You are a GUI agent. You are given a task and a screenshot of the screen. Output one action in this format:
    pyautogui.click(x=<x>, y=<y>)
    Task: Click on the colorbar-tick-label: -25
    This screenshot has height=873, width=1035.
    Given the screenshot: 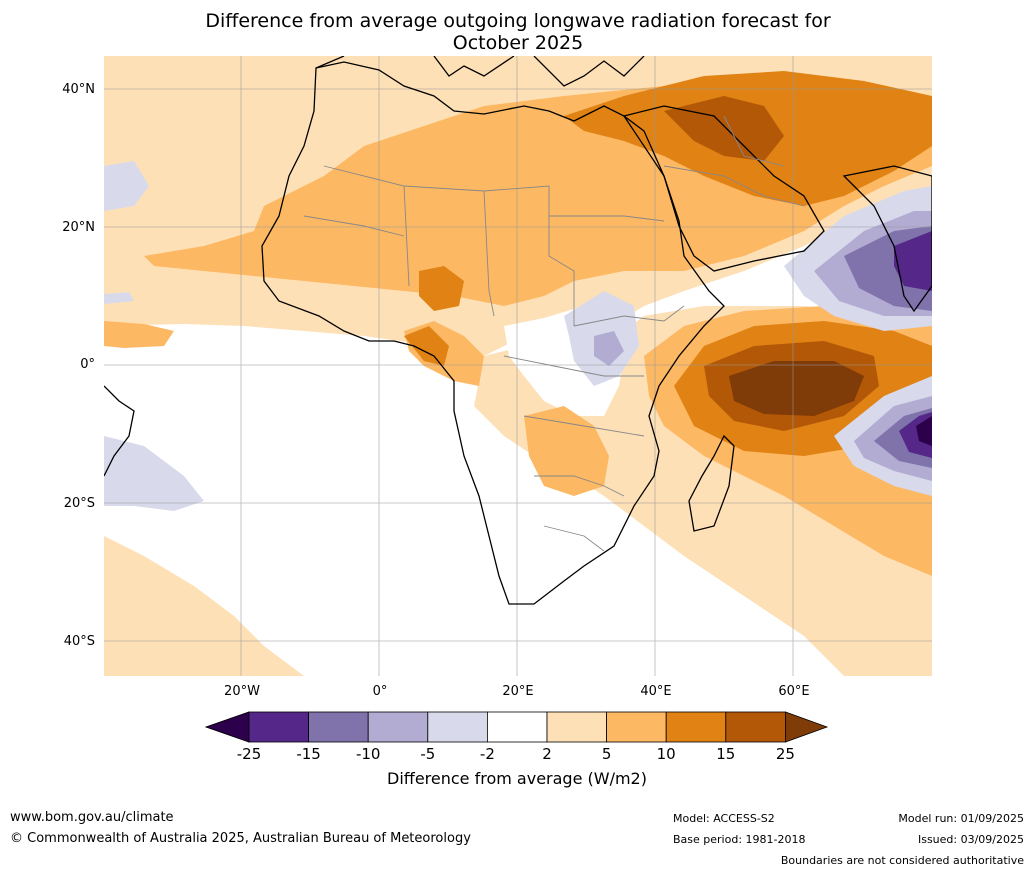 What is the action you would take?
    pyautogui.click(x=249, y=754)
    